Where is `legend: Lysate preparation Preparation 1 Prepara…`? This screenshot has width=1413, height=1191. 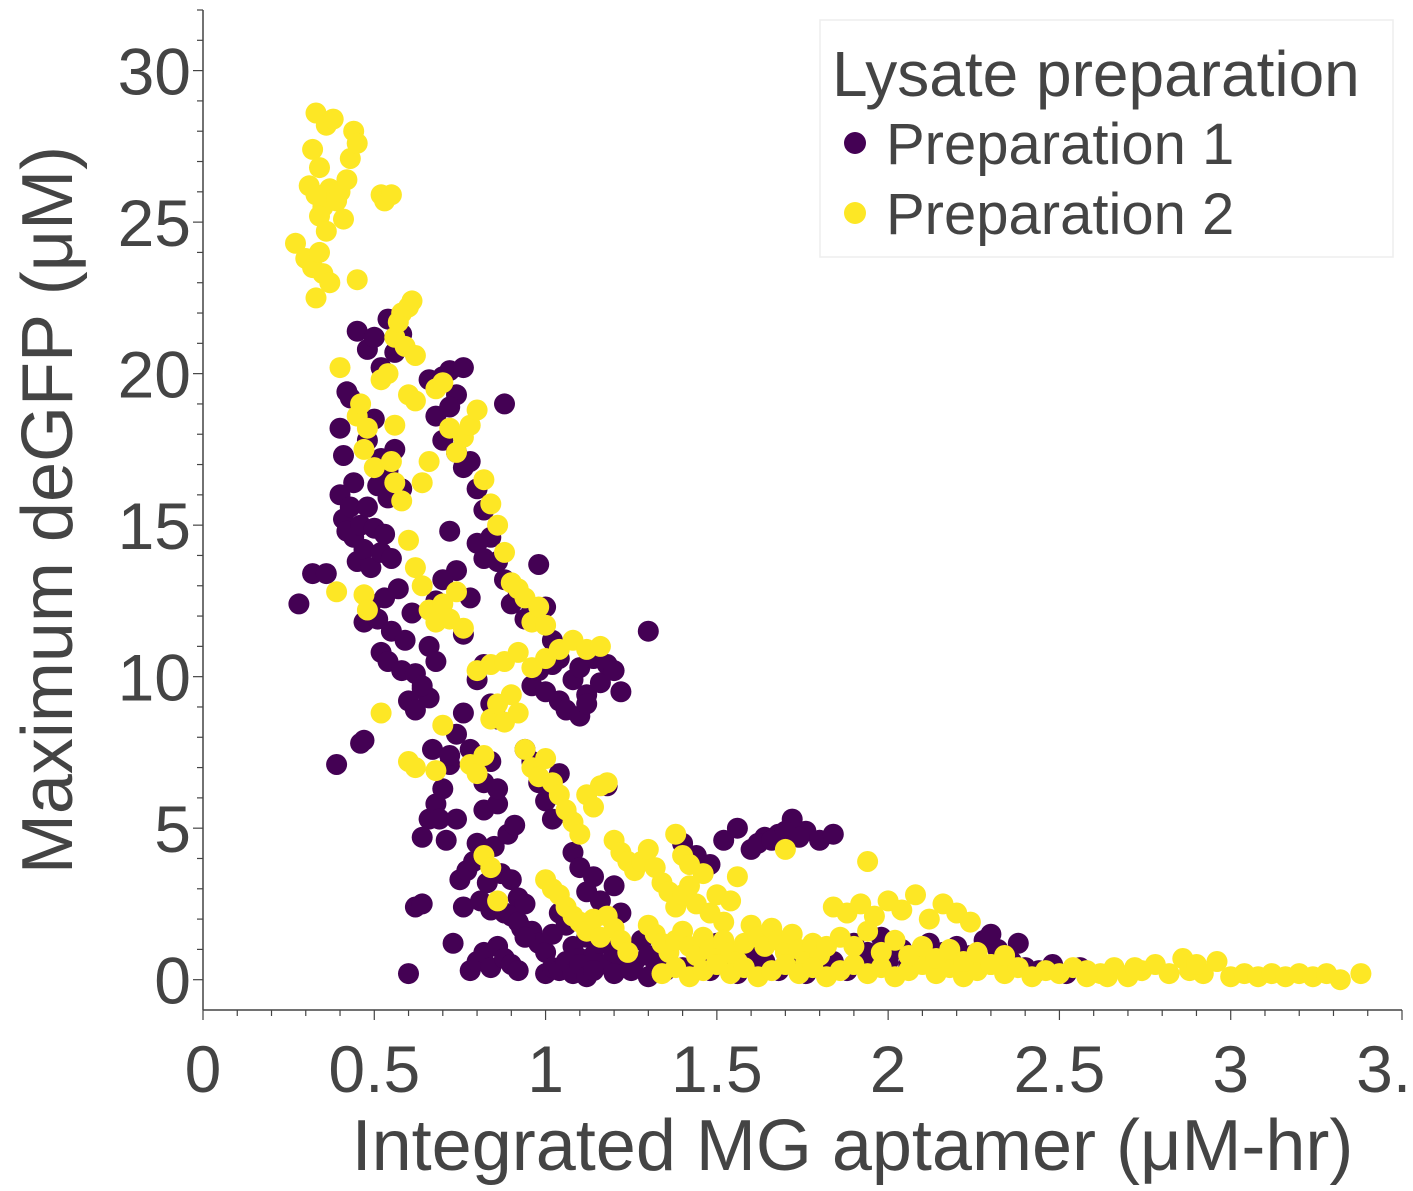 legend: Lysate preparation Preparation 1 Prepara… is located at coordinates (1106, 138).